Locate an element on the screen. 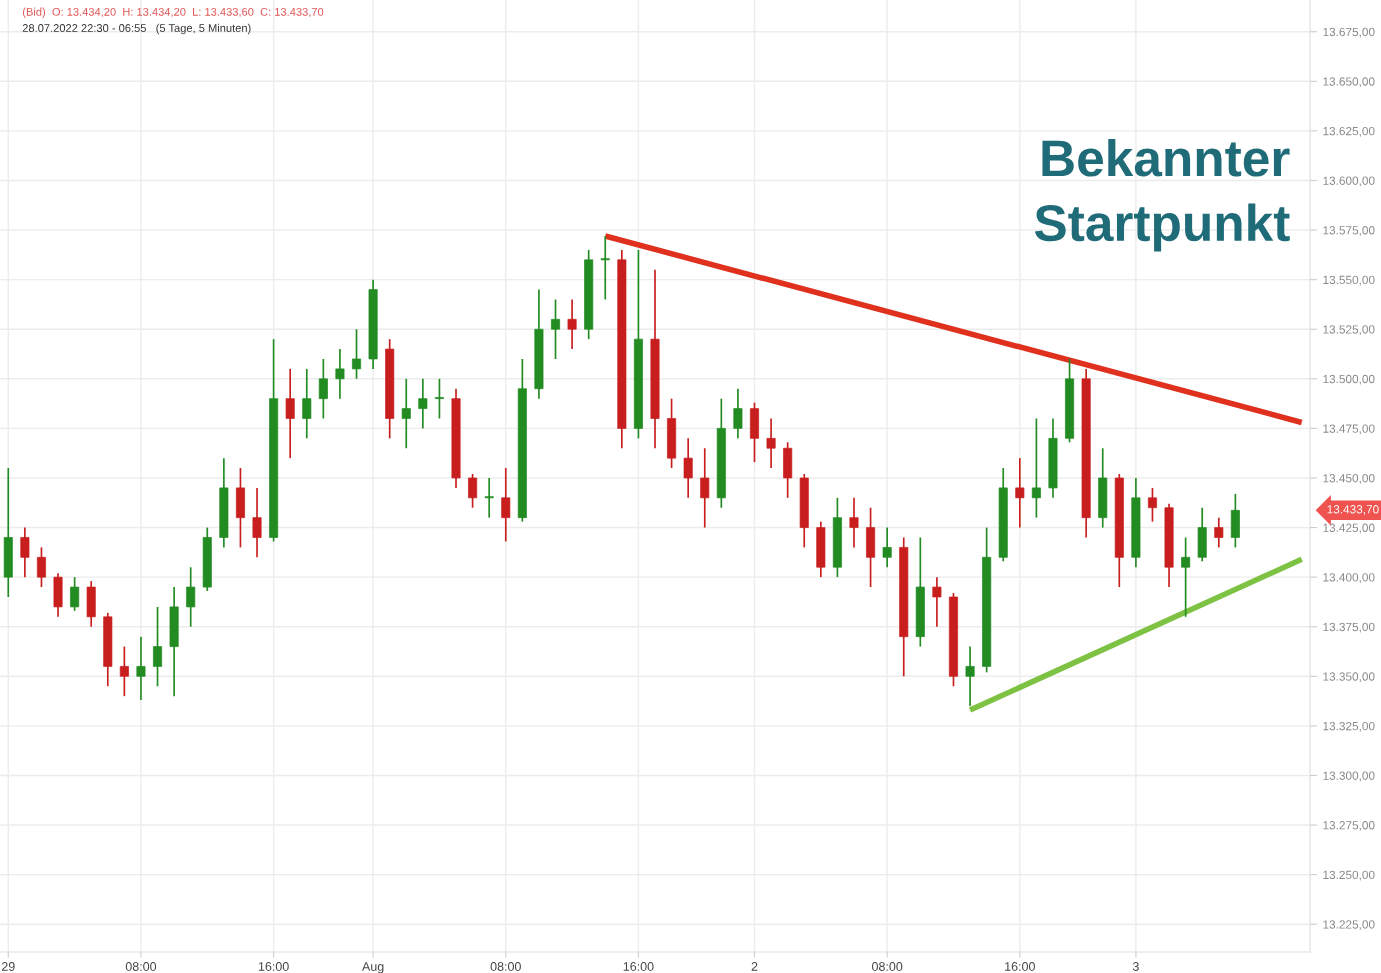  x-tick-label: 3 is located at coordinates (1135, 966).